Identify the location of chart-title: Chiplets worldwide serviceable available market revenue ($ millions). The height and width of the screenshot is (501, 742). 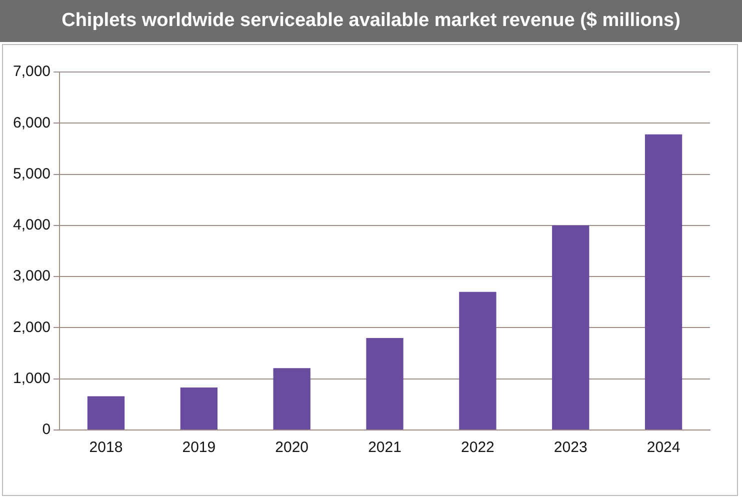
(371, 21).